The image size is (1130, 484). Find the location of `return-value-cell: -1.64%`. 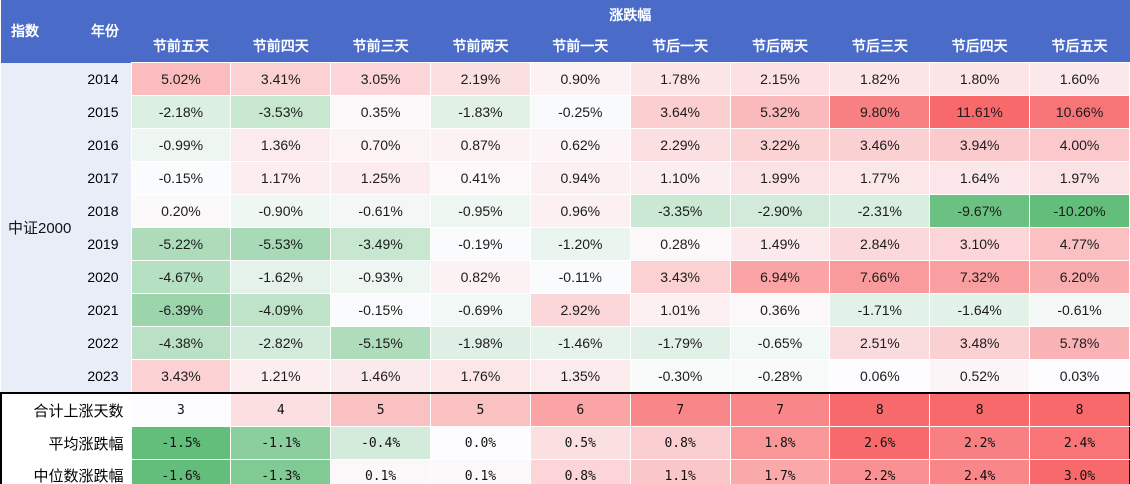

return-value-cell: -1.64% is located at coordinates (980, 310).